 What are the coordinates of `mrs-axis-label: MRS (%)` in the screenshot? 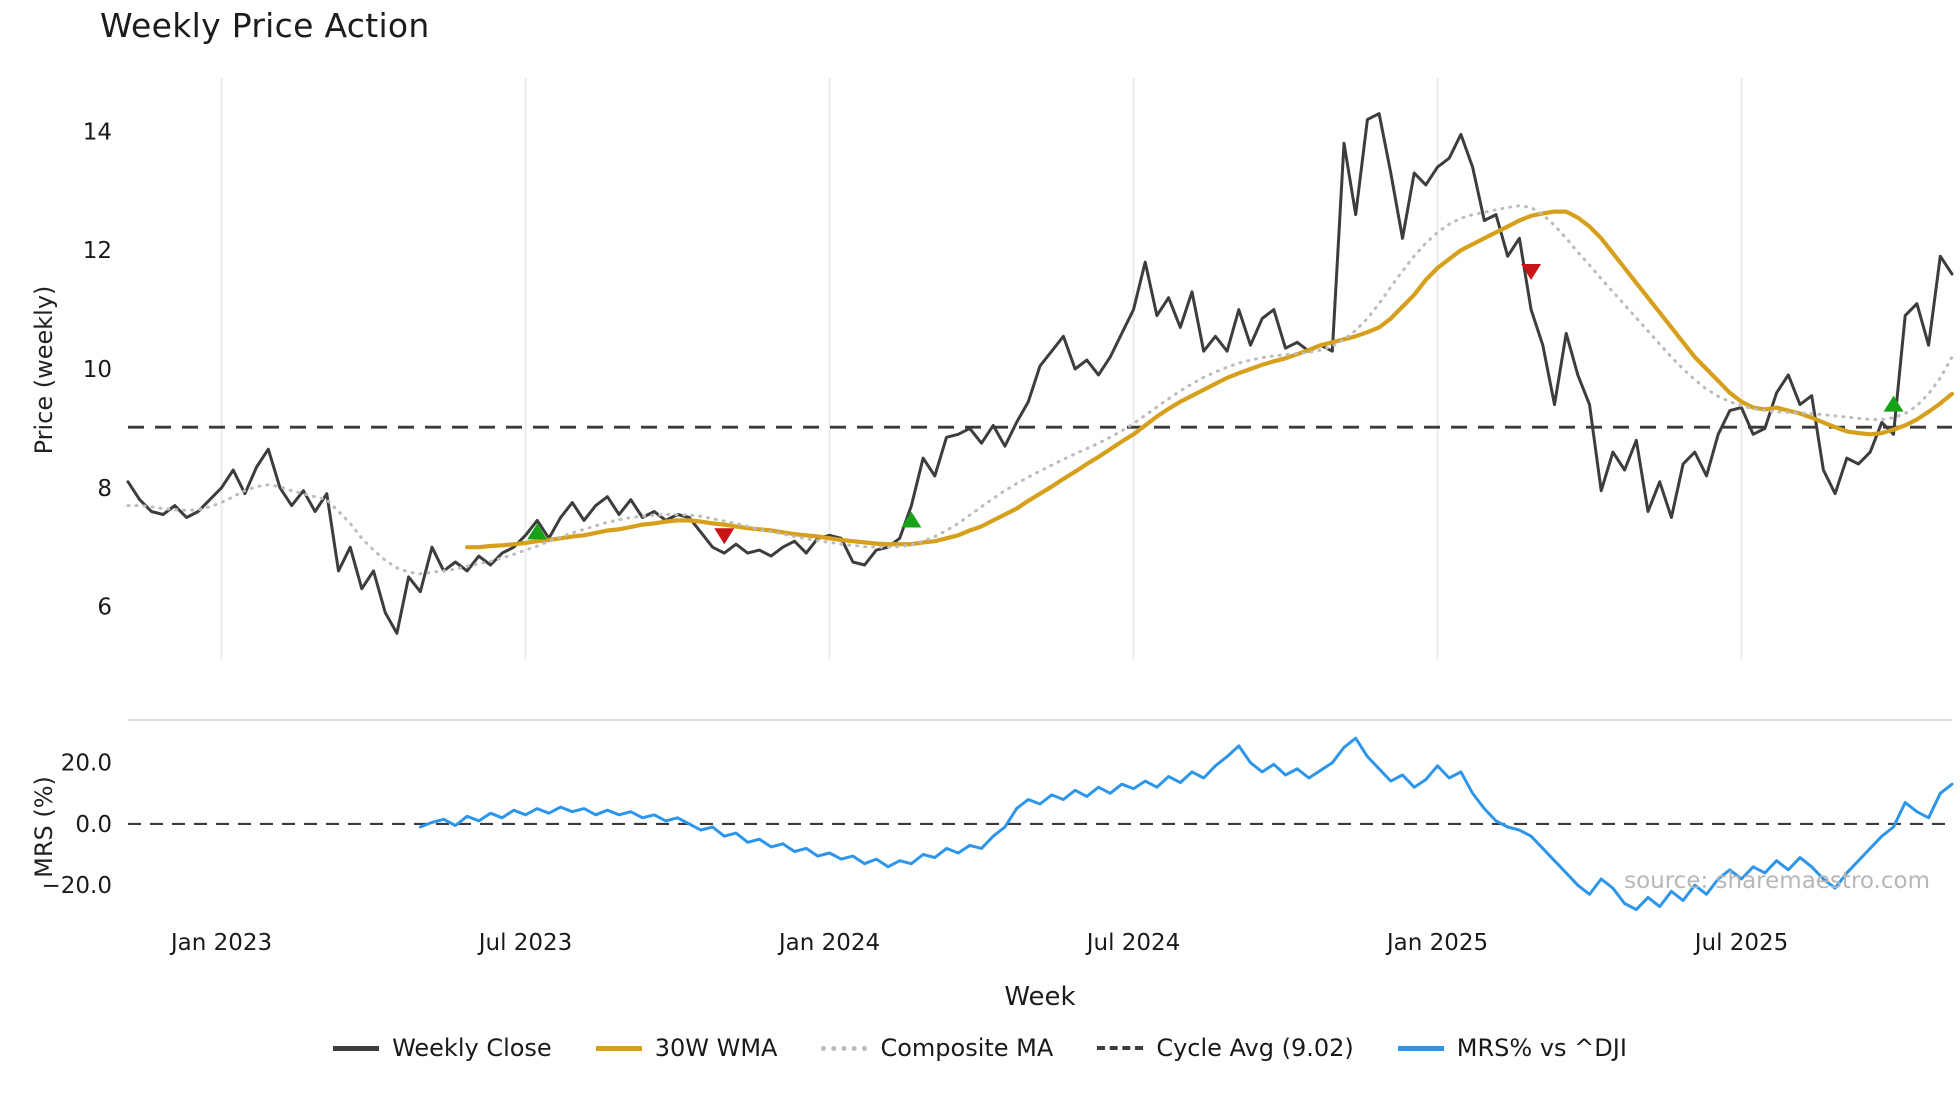 It's located at (44, 827).